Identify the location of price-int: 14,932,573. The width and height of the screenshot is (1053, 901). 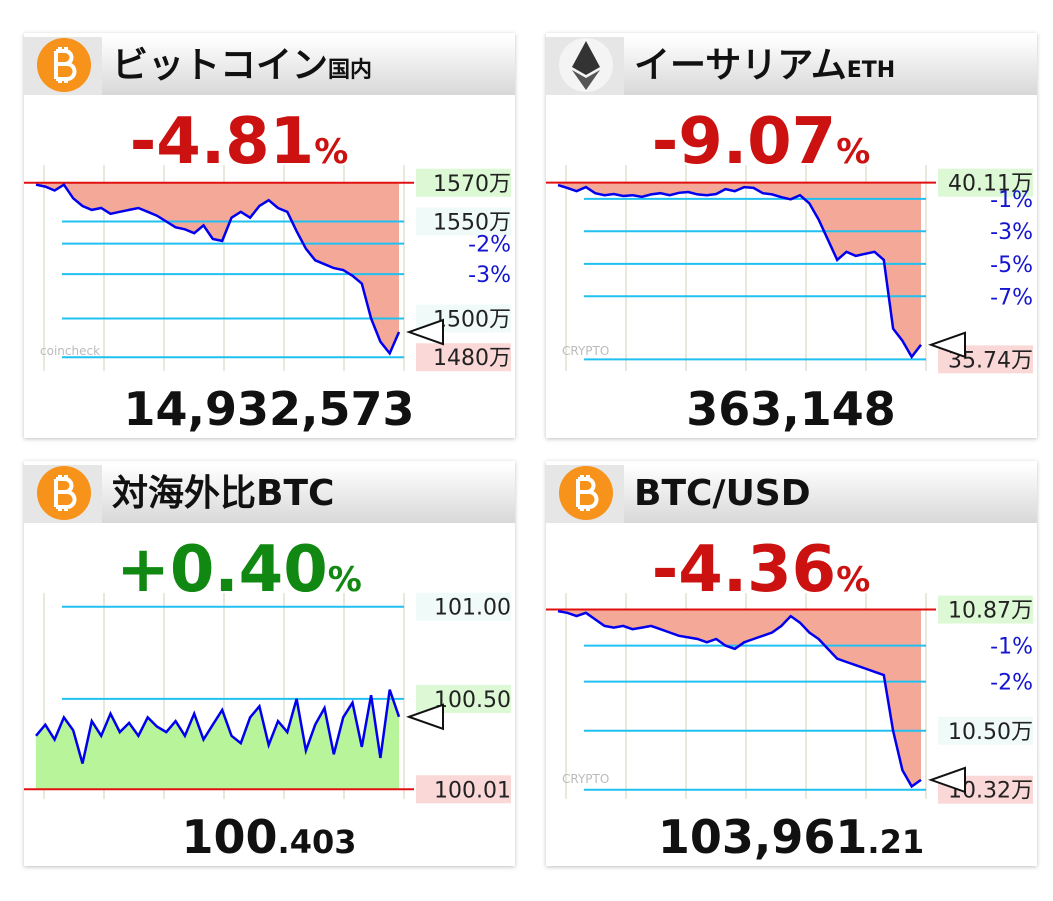
(268, 409).